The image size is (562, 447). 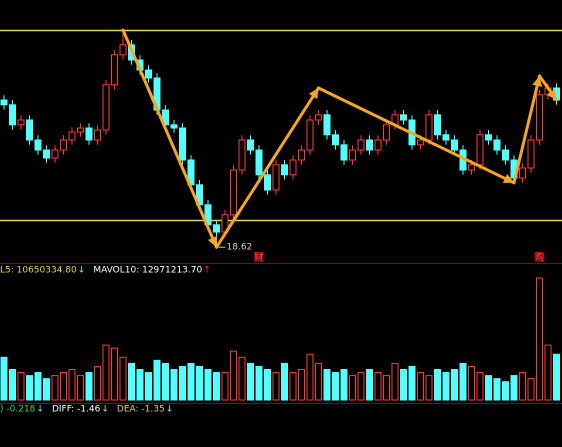 What do you see at coordinates (76, 410) in the screenshot?
I see `legend-text: DIFF: -1.46` at bounding box center [76, 410].